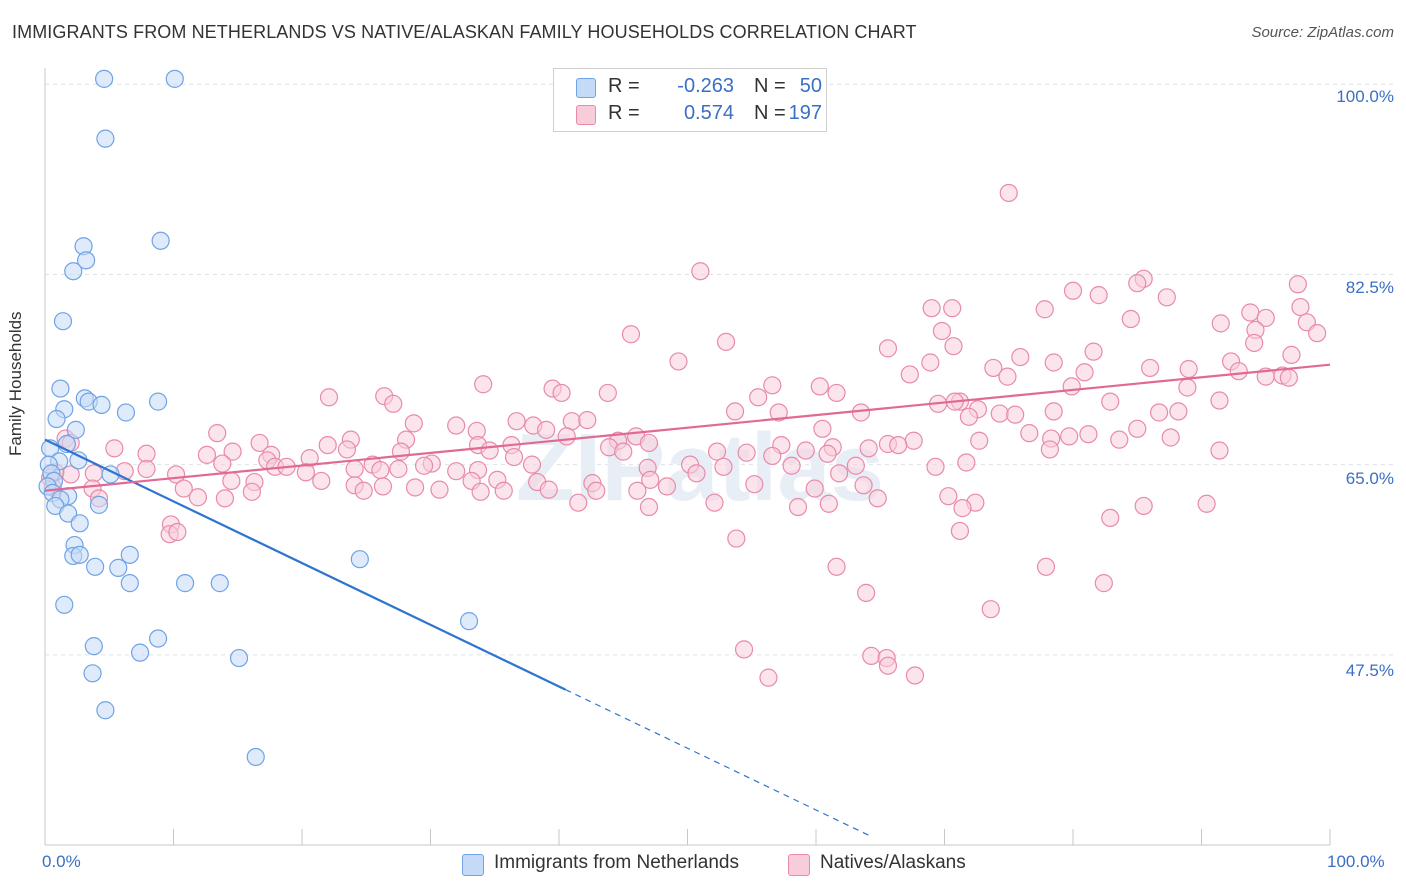  I want to click on series-swatch-netherlands, so click(473, 865).